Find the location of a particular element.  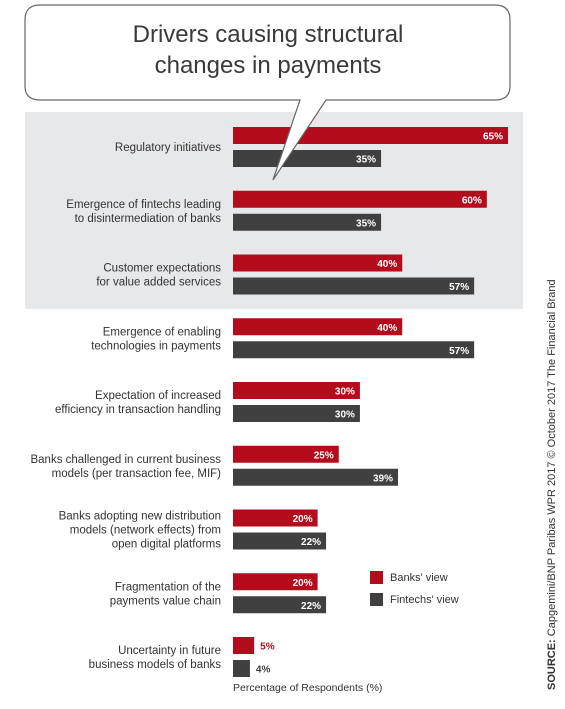

legend-swatch-fintechs is located at coordinates (376, 599).